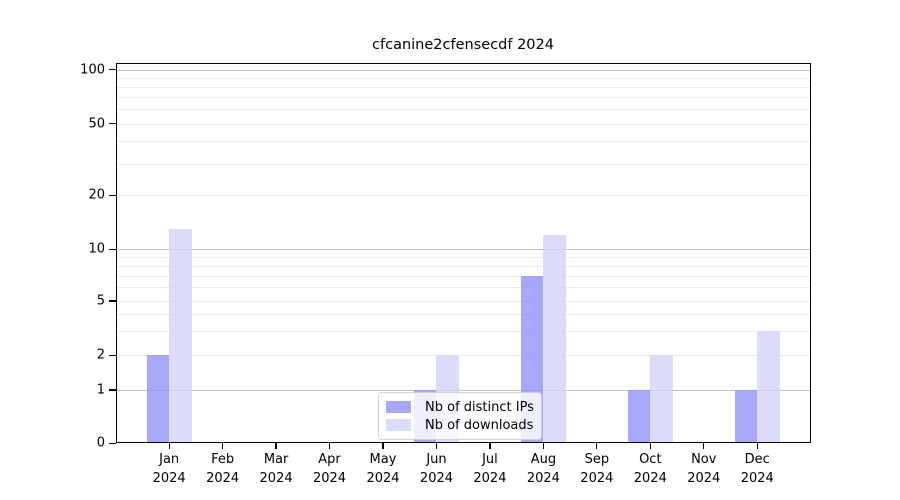 Image resolution: width=900 pixels, height=500 pixels. What do you see at coordinates (661, 399) in the screenshot?
I see `bar-downloads-oct` at bounding box center [661, 399].